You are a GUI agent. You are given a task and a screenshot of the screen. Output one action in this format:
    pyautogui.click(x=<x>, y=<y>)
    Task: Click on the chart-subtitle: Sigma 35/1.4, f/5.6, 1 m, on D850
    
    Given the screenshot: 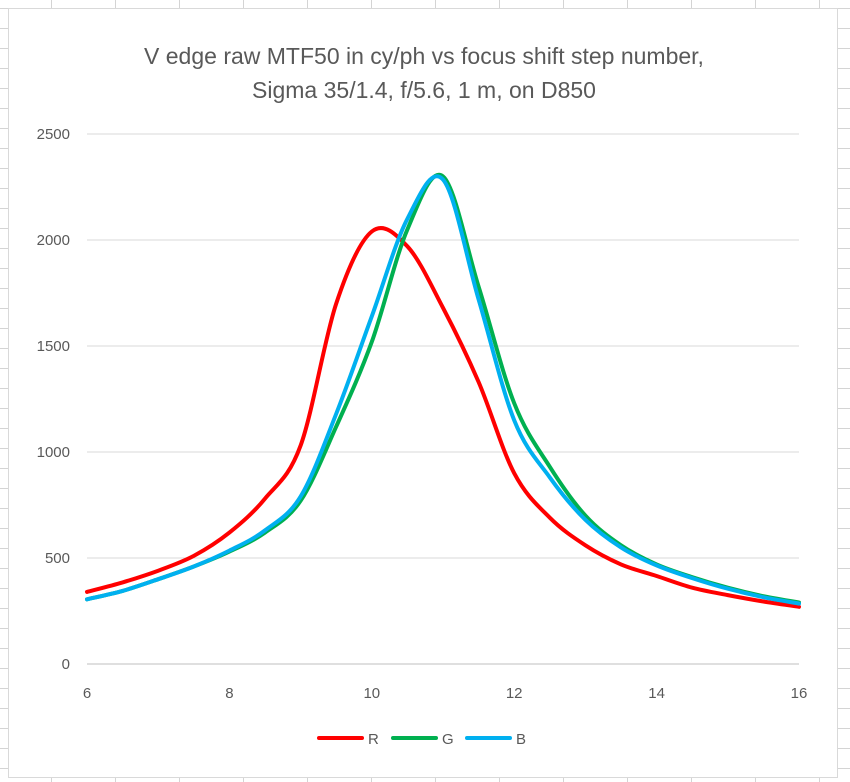 What is the action you would take?
    pyautogui.click(x=424, y=90)
    